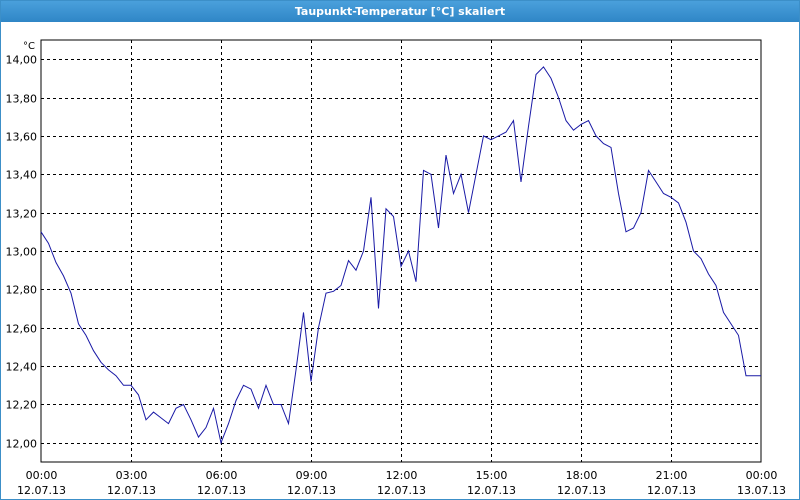 This screenshot has height=500, width=800. I want to click on y-tick-label: 13,00, so click(22, 252).